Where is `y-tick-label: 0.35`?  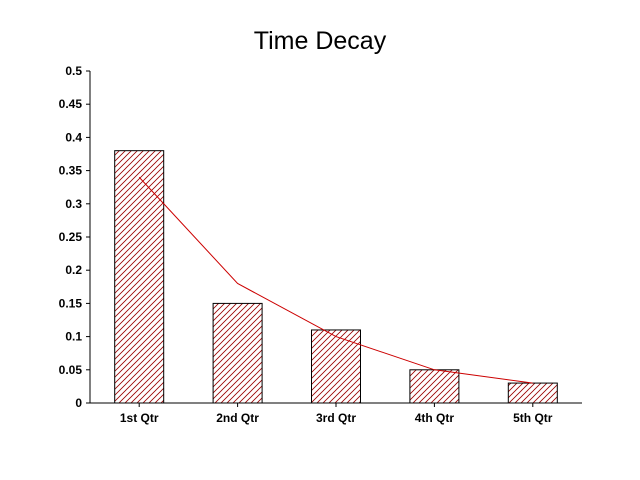 y-tick-label: 0.35 is located at coordinates (71, 171).